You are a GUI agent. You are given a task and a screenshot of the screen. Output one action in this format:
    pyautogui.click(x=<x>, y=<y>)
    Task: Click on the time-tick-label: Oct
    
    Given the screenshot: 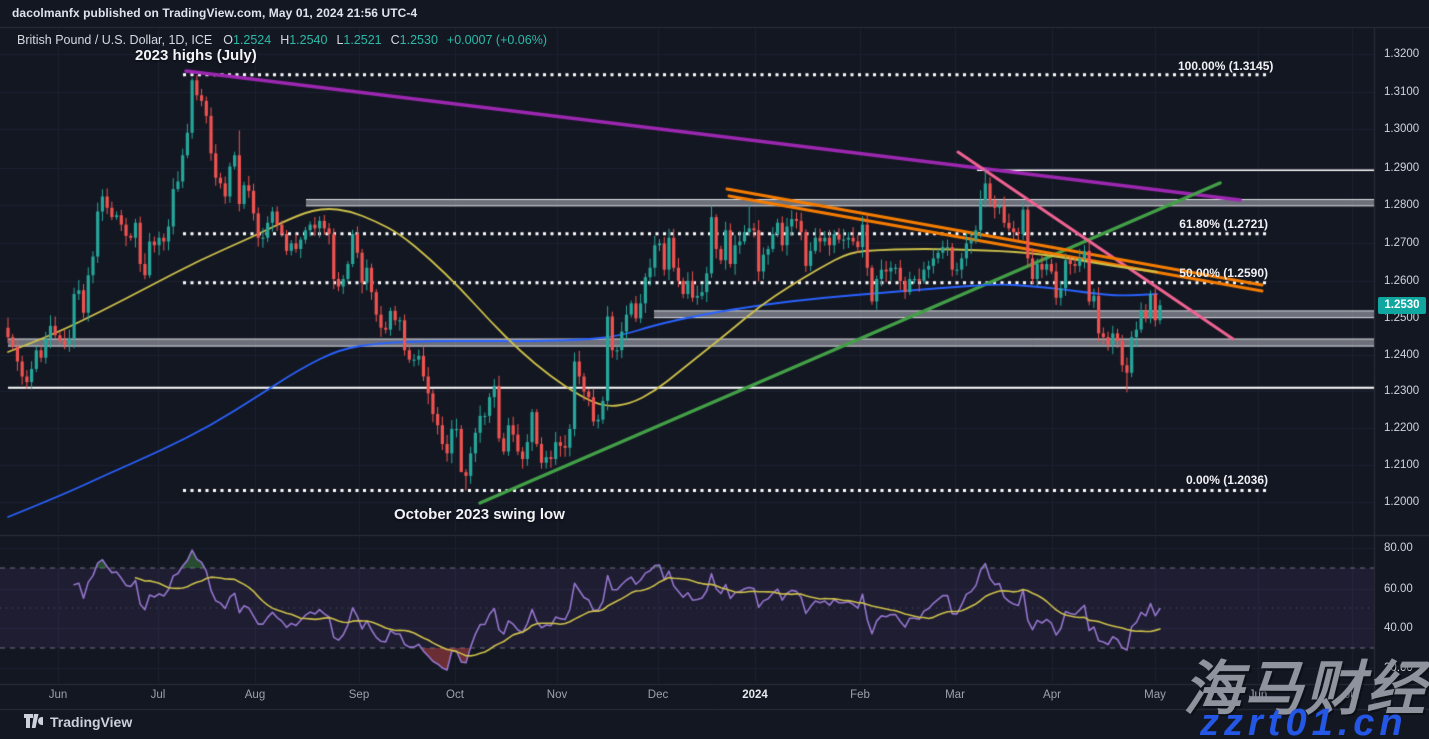 What is the action you would take?
    pyautogui.click(x=455, y=695)
    